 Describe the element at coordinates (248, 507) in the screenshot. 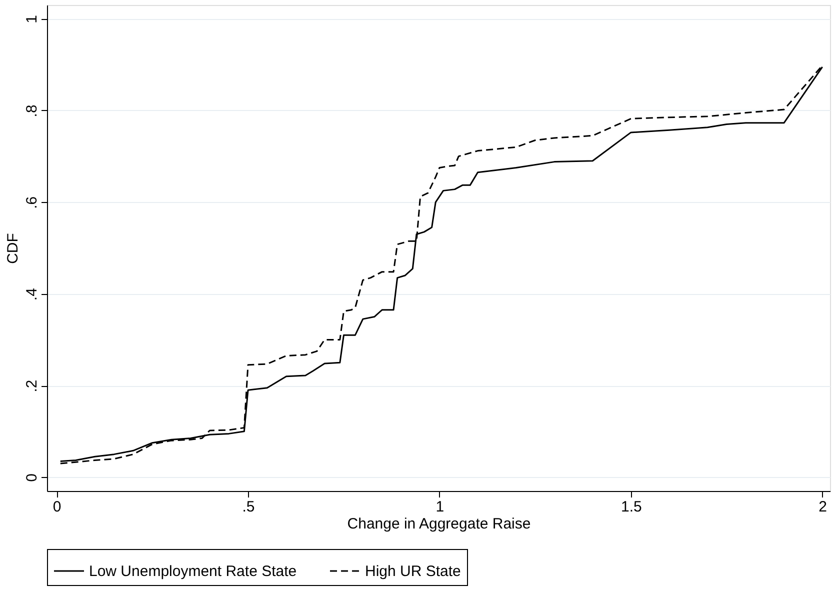

I see `x-tick-label: .5` at that location.